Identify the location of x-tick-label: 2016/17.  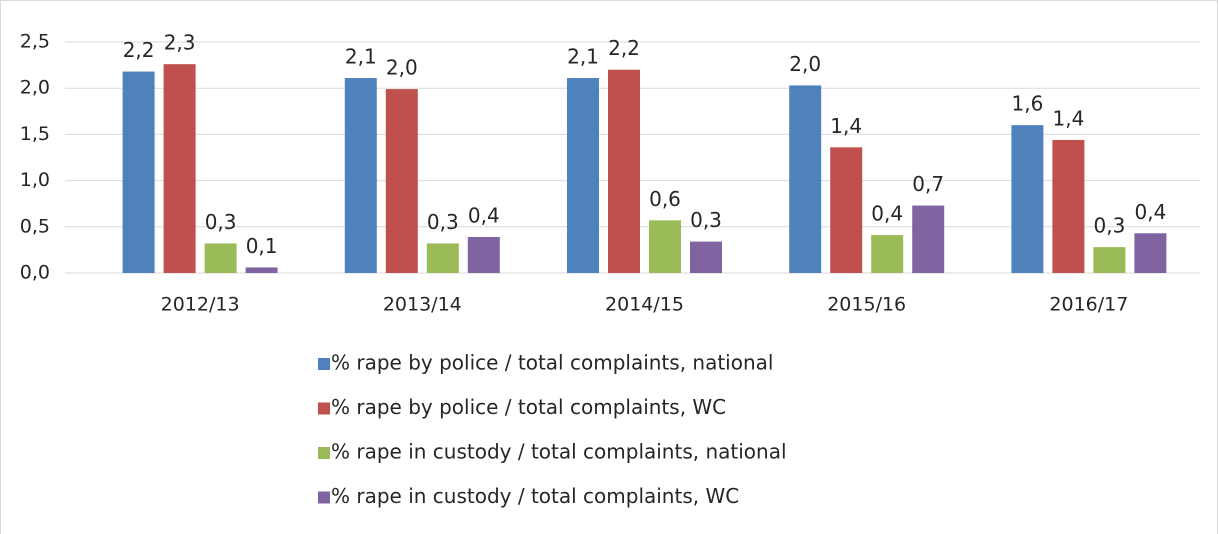
(1088, 305).